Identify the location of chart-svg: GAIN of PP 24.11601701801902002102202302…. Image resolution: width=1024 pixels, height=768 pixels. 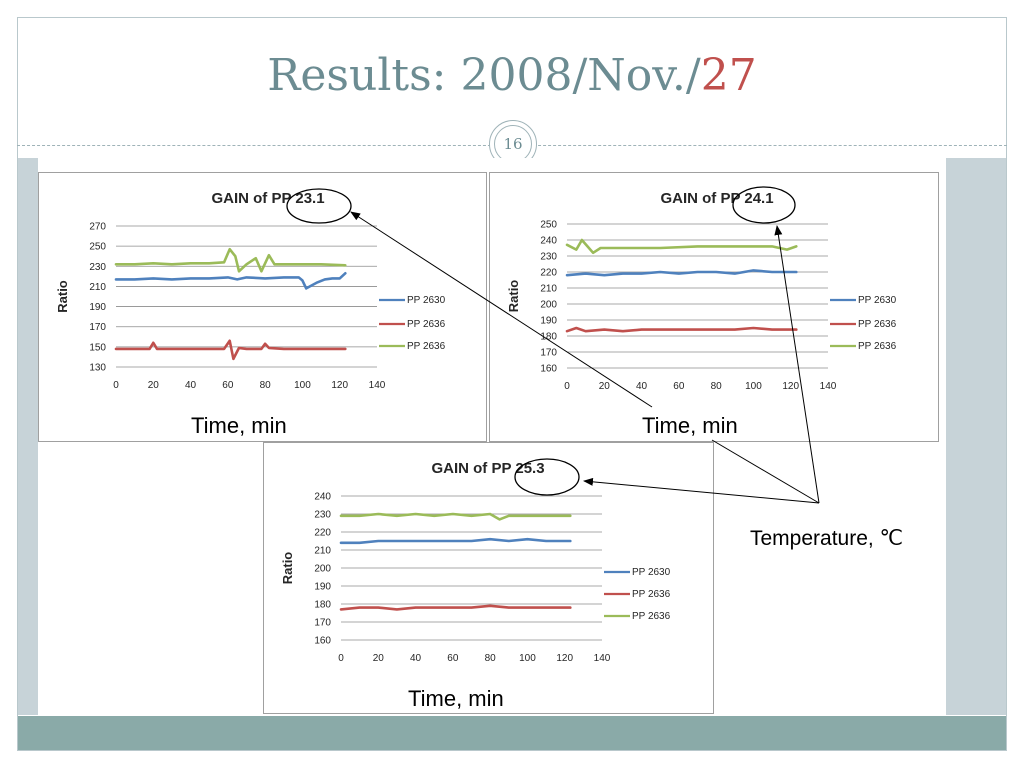
(701, 291).